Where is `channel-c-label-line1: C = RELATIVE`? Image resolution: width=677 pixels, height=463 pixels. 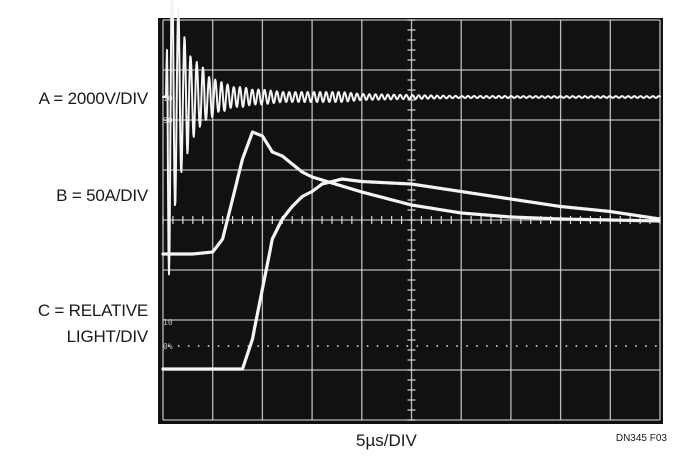 channel-c-label-line1: C = RELATIVE is located at coordinates (92, 310).